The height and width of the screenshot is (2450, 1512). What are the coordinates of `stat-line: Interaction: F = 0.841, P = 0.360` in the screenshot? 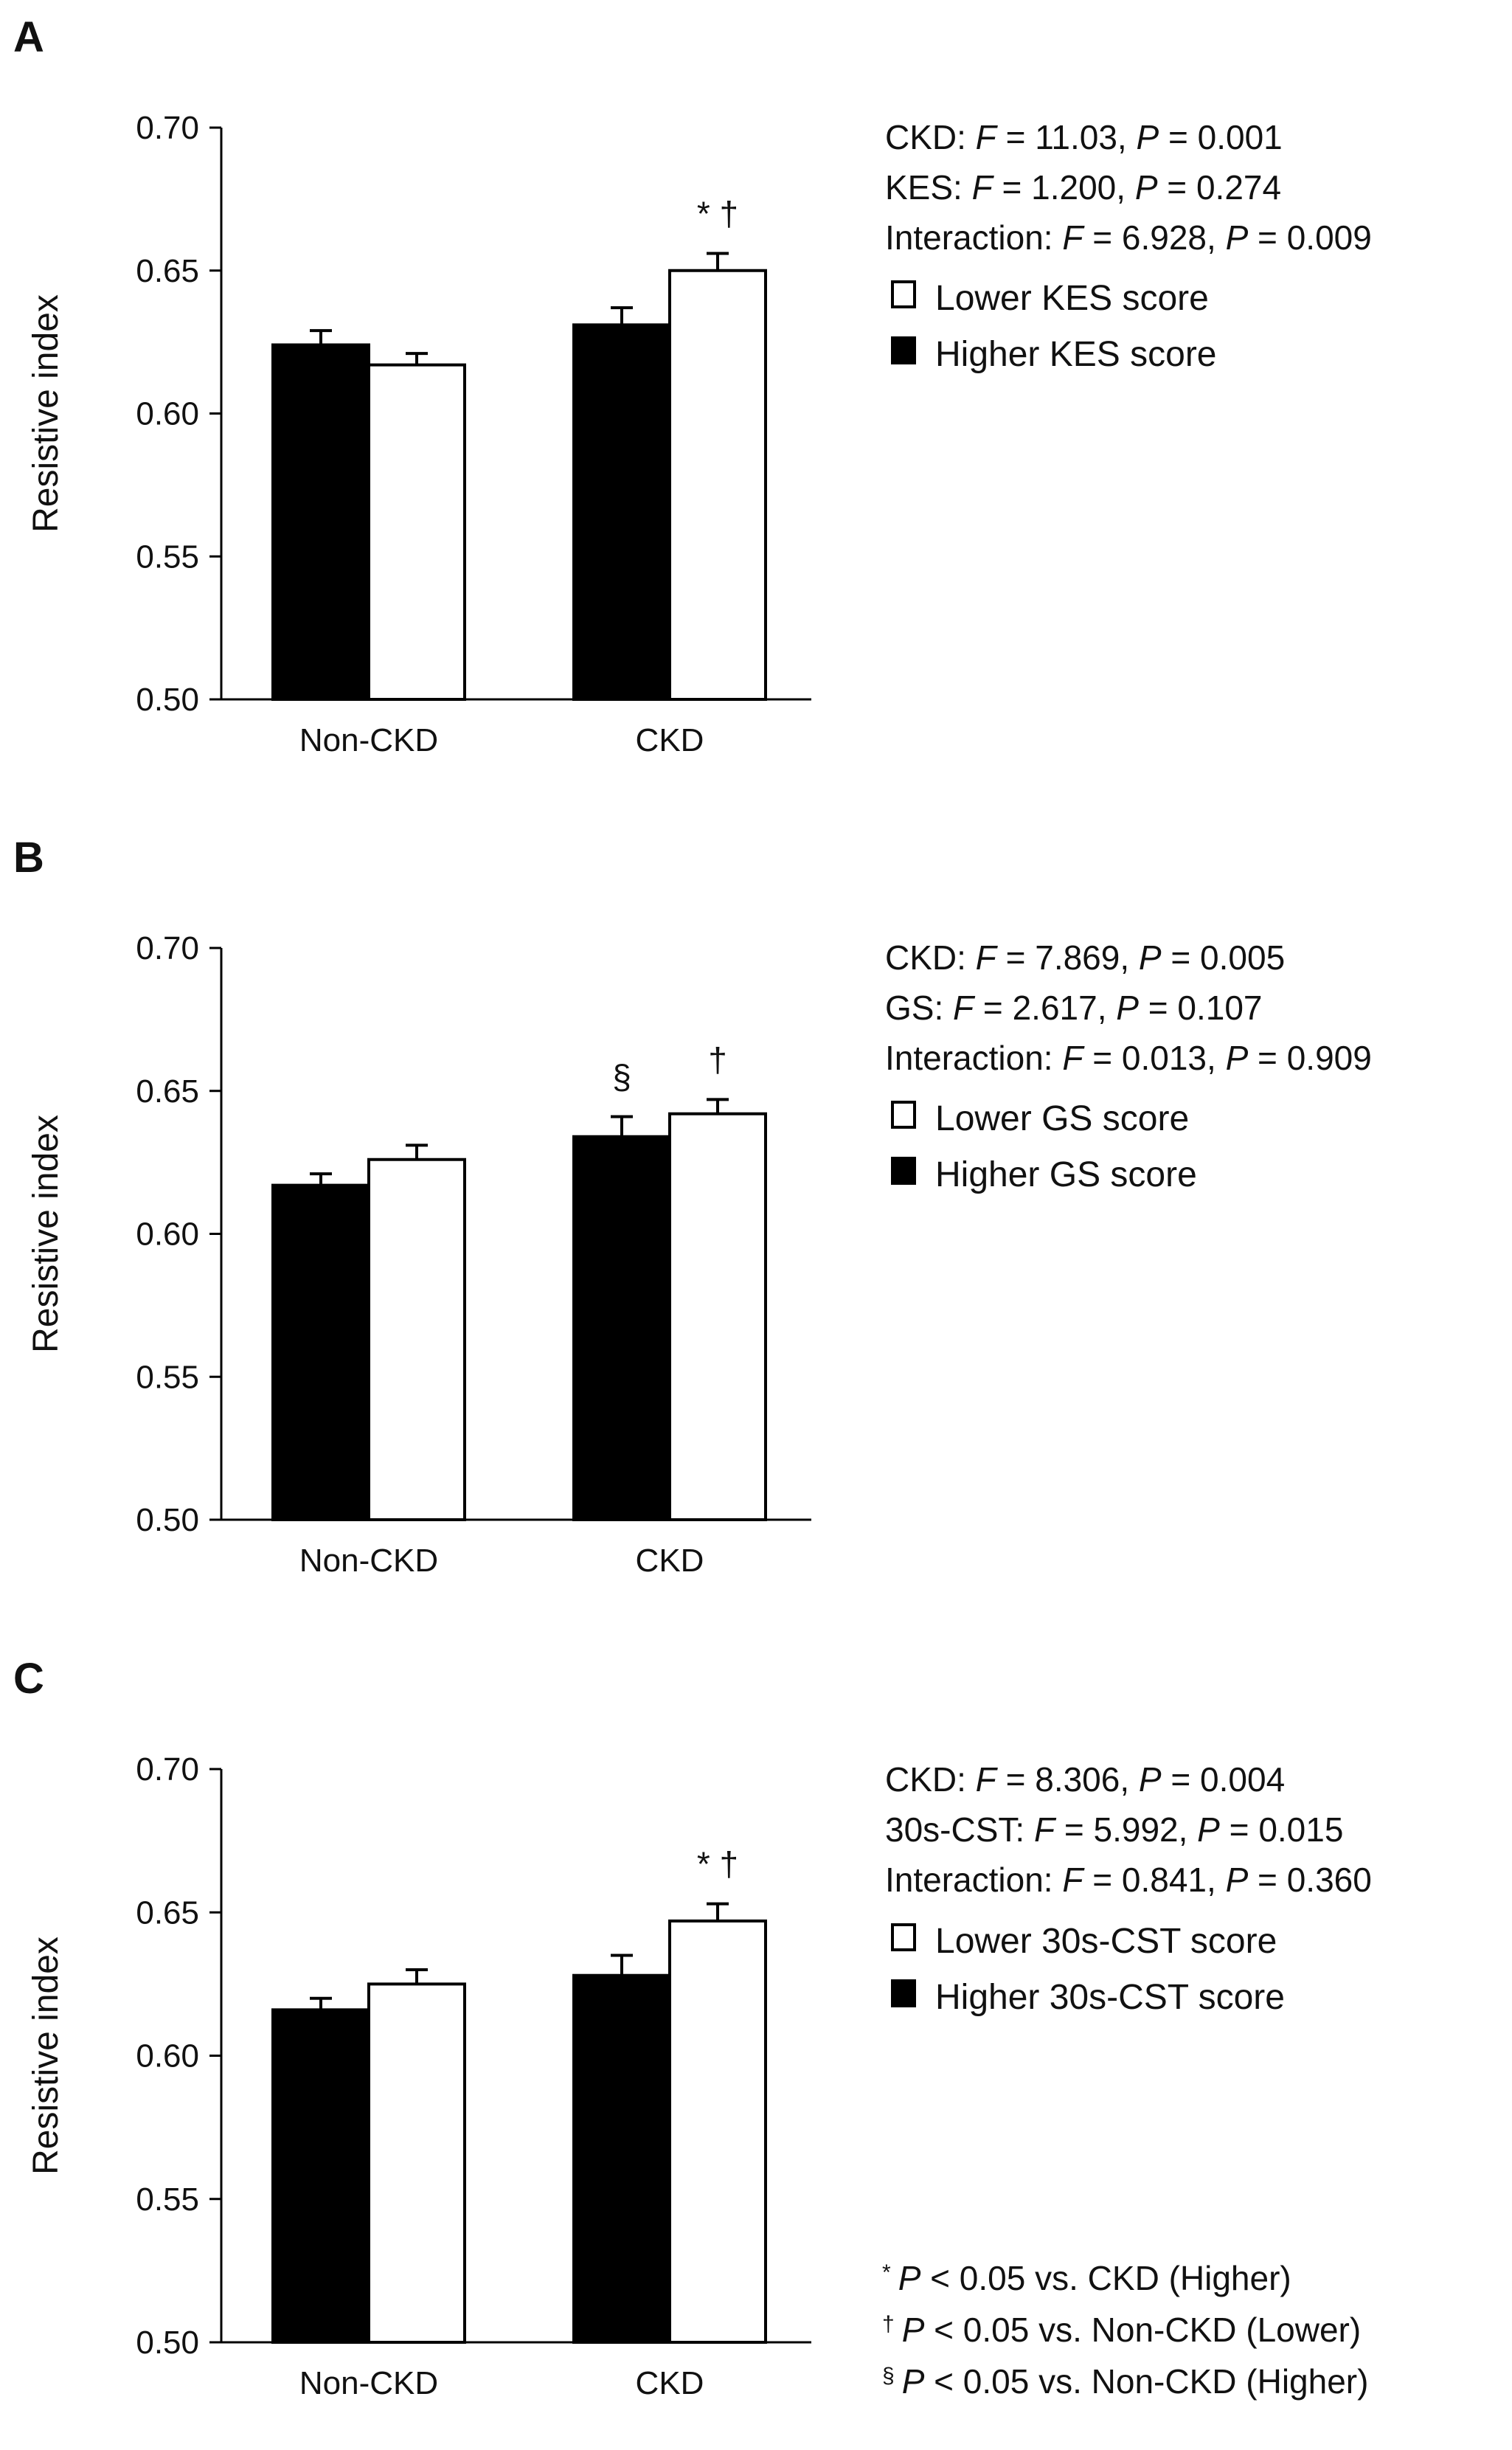 It's located at (1128, 1880).